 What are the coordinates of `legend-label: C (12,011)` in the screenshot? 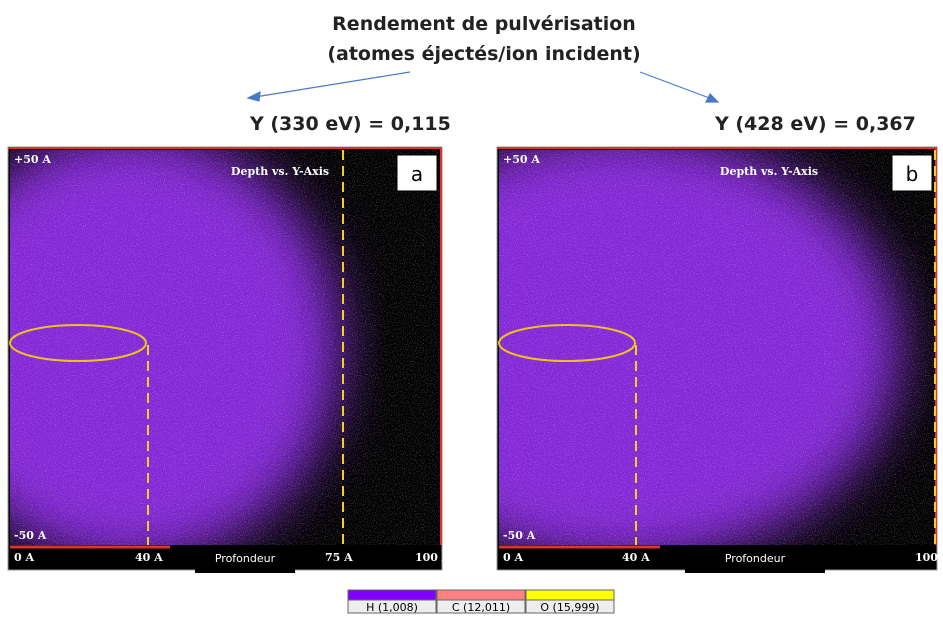 It's located at (481, 607).